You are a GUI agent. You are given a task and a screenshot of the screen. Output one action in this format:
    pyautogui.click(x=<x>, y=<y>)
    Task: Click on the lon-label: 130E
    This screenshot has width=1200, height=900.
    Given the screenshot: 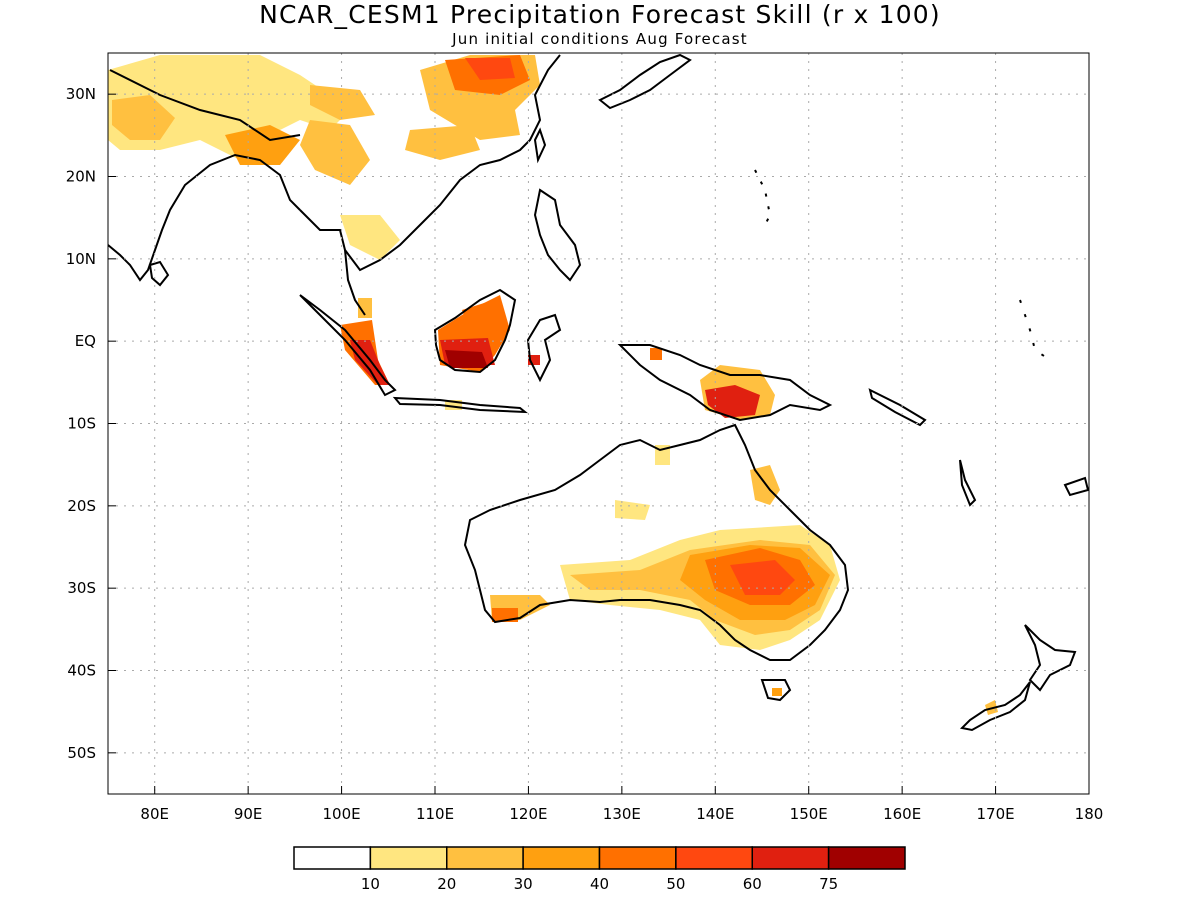 What is the action you would take?
    pyautogui.click(x=622, y=814)
    